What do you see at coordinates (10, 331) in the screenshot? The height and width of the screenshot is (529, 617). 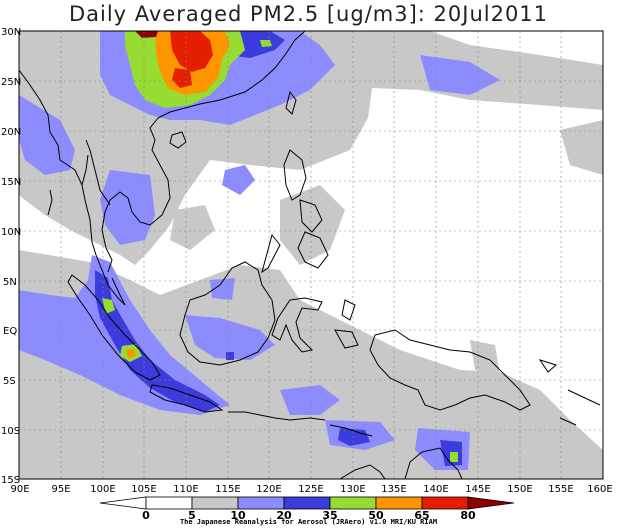 I see `lat-label: EQ` at bounding box center [10, 331].